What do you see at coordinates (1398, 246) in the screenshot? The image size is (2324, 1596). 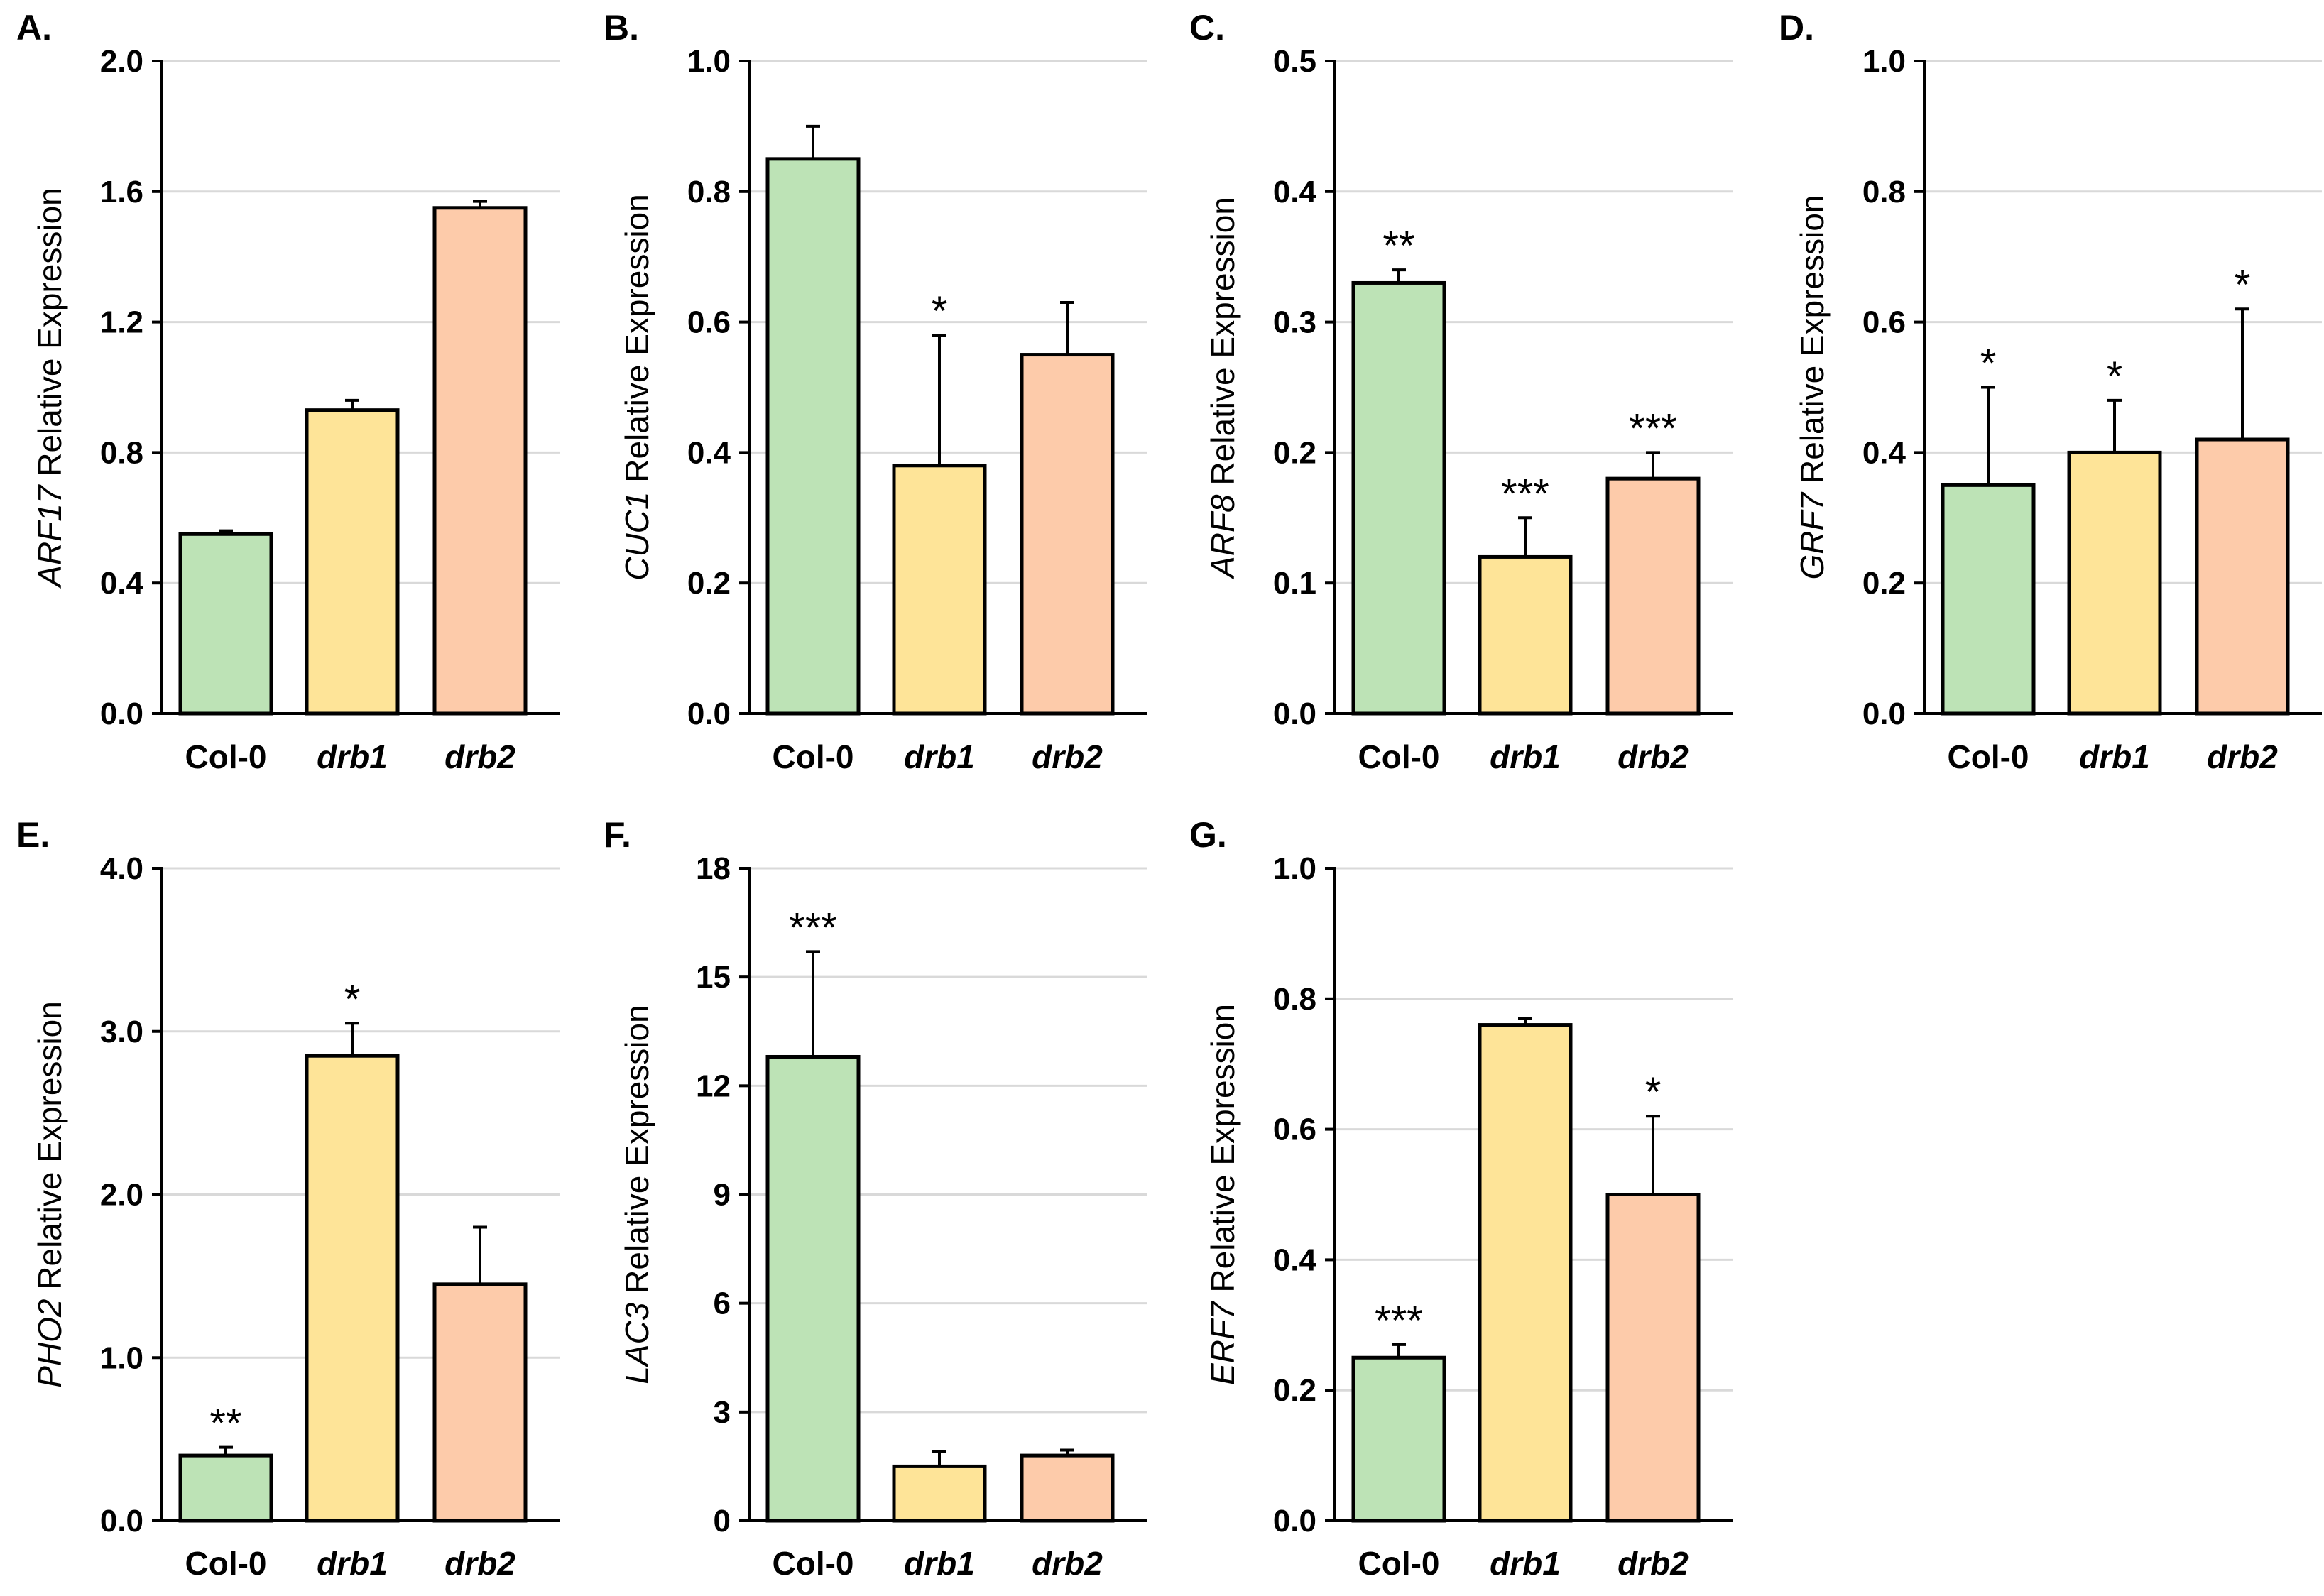 I see `significance-marker: **` at bounding box center [1398, 246].